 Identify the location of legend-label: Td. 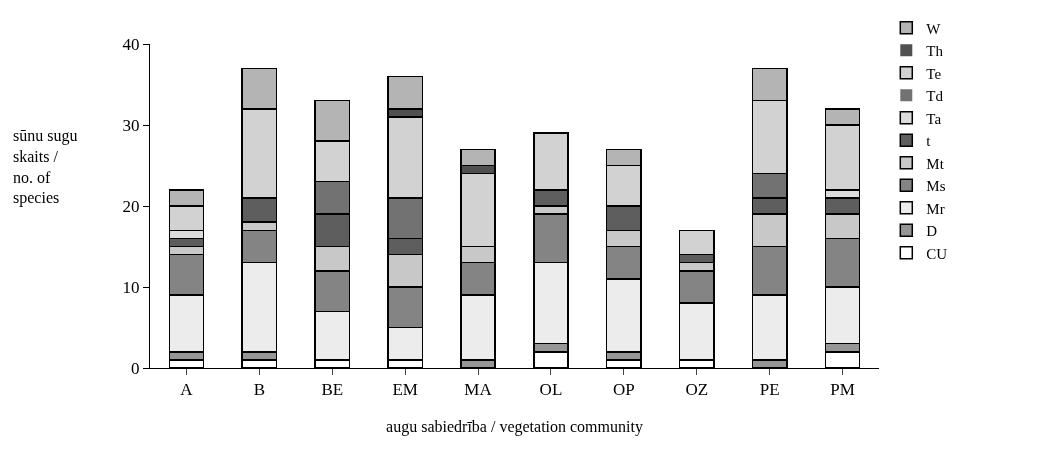
(935, 96).